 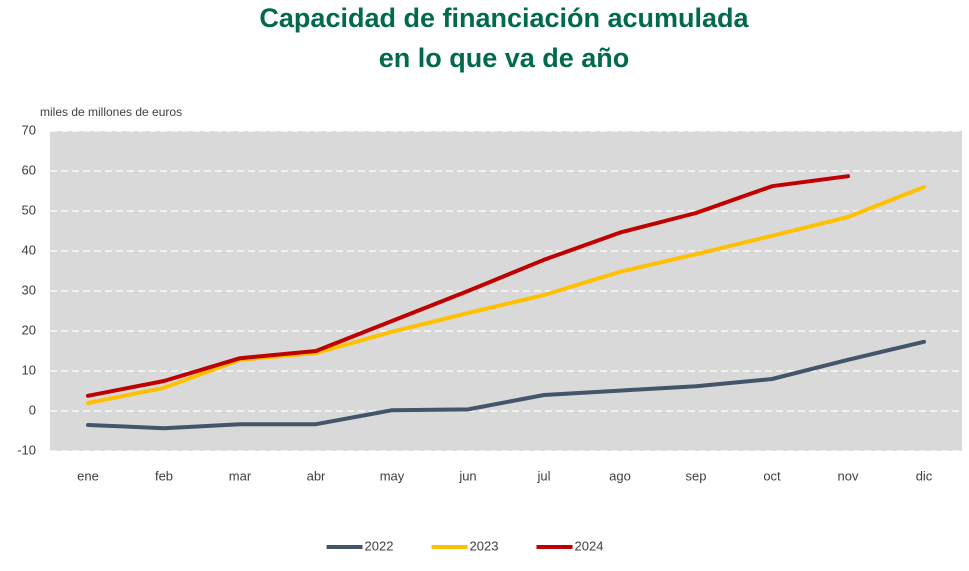 I want to click on legend-label: 2023, so click(x=484, y=545).